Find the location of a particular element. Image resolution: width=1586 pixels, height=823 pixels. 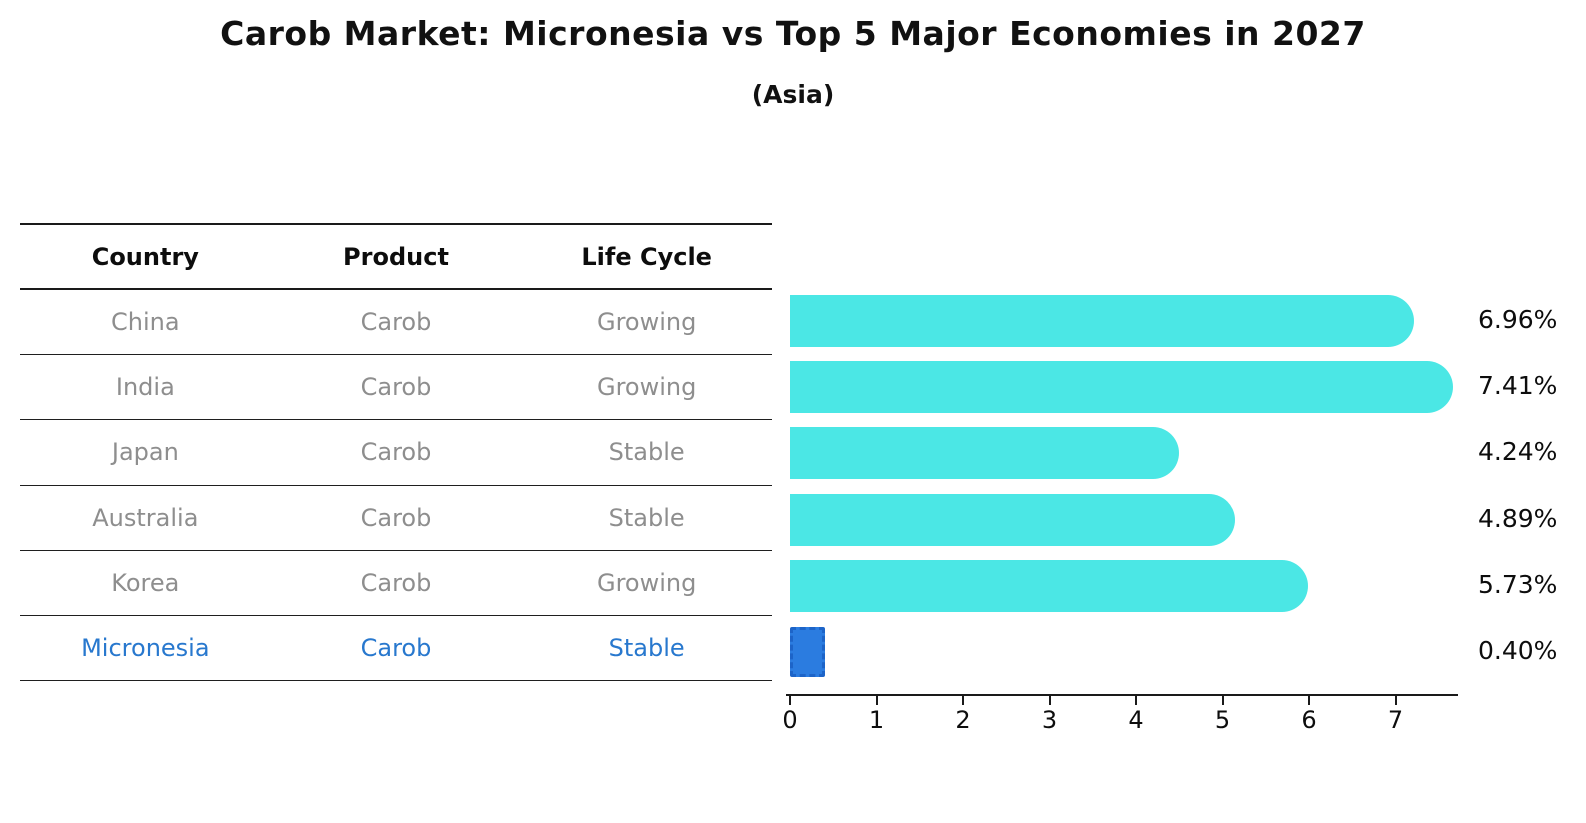

x-axis-tick-label: 2 is located at coordinates (963, 720).